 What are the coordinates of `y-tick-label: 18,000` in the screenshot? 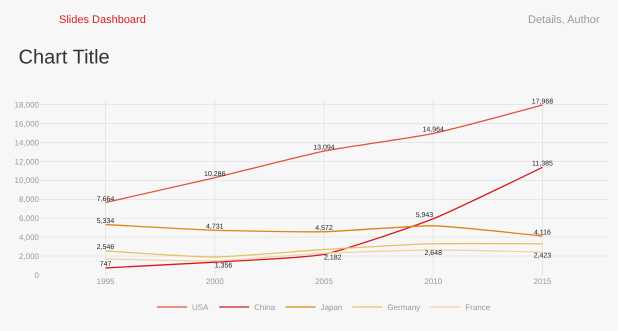 It's located at (27, 105).